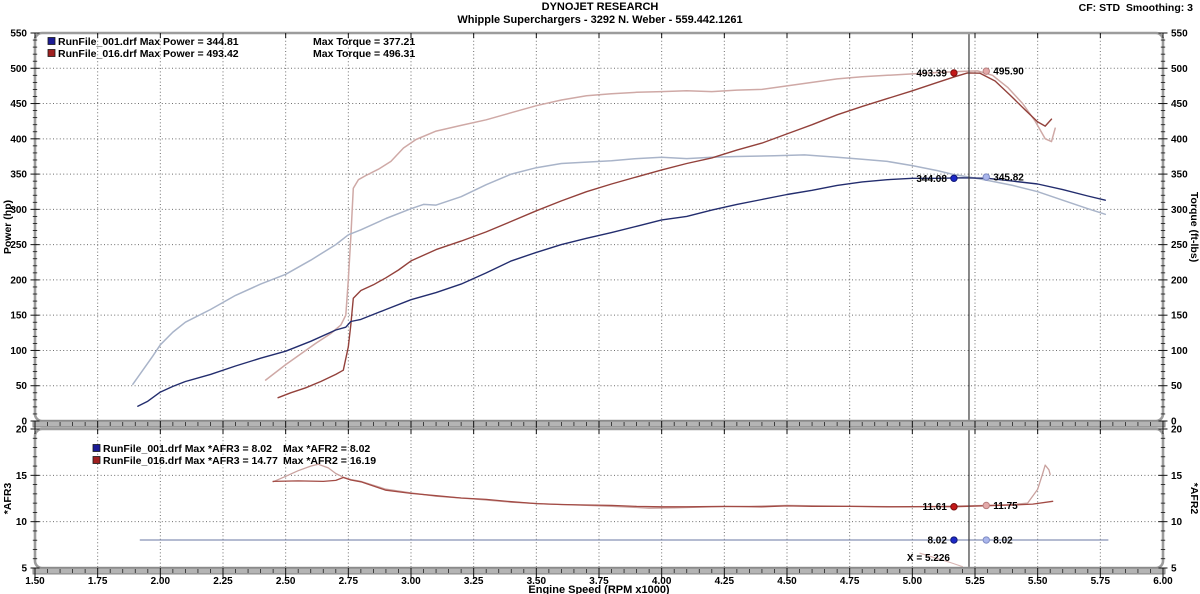 The image size is (1200, 594). Describe the element at coordinates (364, 54) in the screenshot. I see `legend-max-label: Max Torque = 496.31` at that location.